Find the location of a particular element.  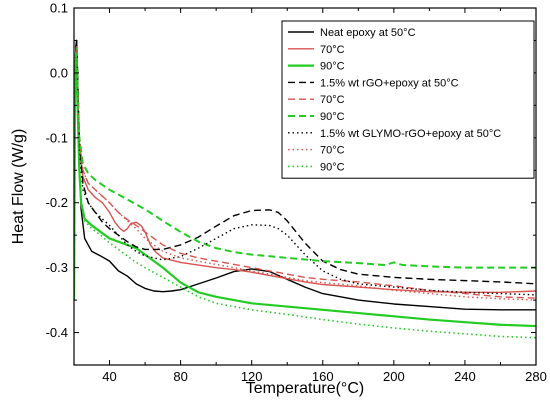

x-tick-label: 200 is located at coordinates (394, 376).